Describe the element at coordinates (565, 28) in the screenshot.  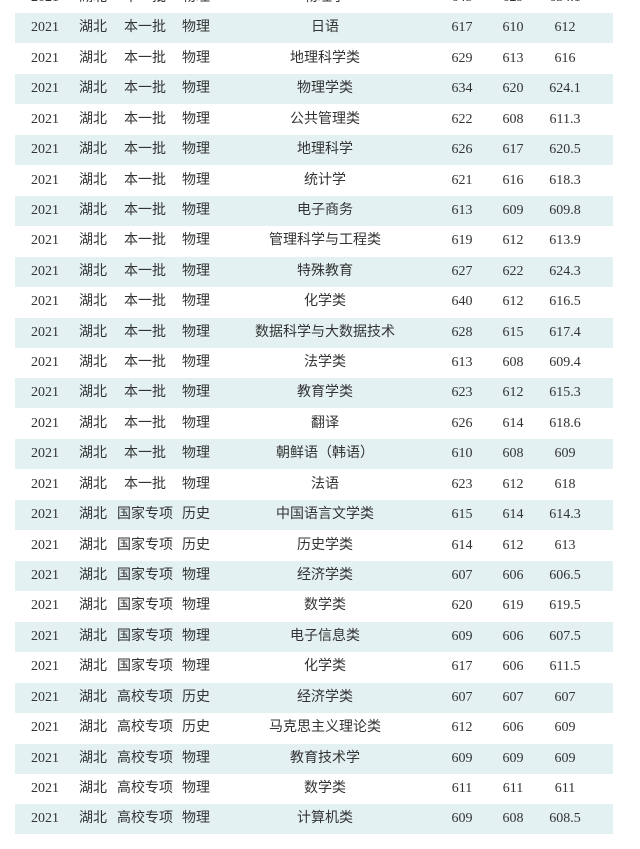
I see `avg-score-cell: 612` at that location.